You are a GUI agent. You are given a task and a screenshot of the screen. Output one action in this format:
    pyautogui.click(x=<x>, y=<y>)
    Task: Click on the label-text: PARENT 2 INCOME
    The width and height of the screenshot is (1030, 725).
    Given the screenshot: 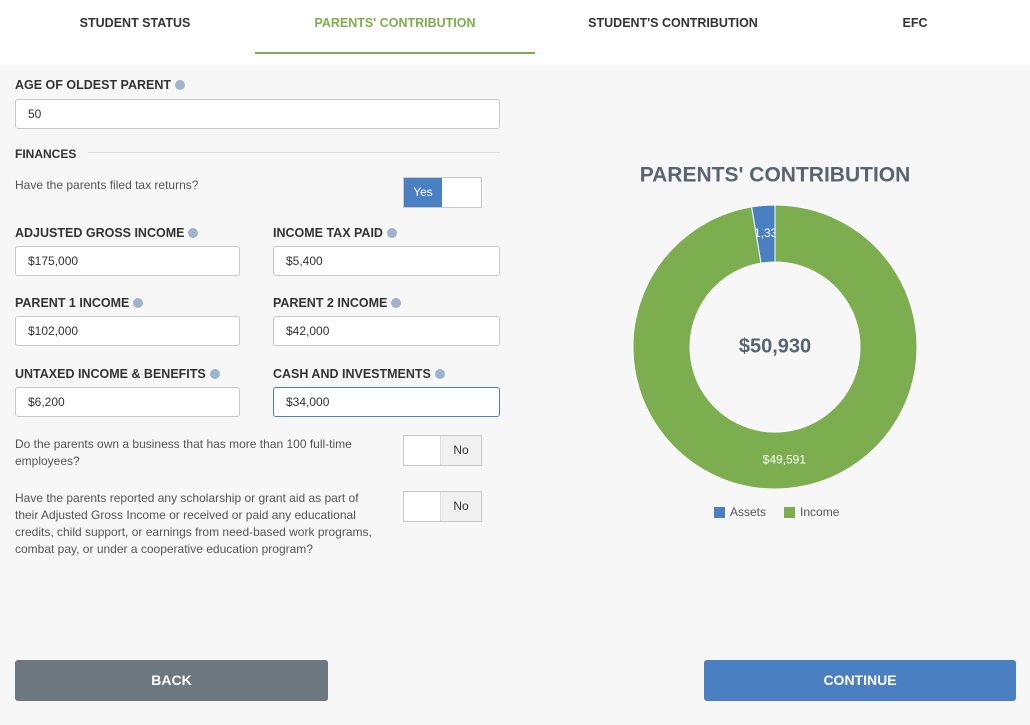 What is the action you would take?
    pyautogui.click(x=337, y=303)
    